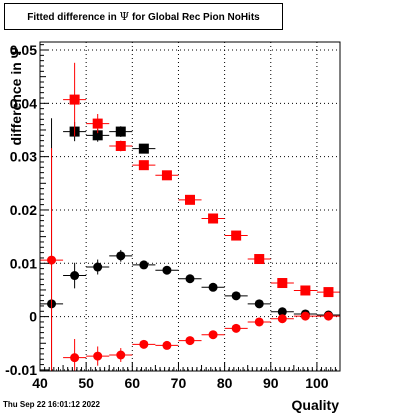 The width and height of the screenshot is (400, 414). Describe the element at coordinates (21, 370) in the screenshot. I see `y-tick-label: -0.01` at that location.